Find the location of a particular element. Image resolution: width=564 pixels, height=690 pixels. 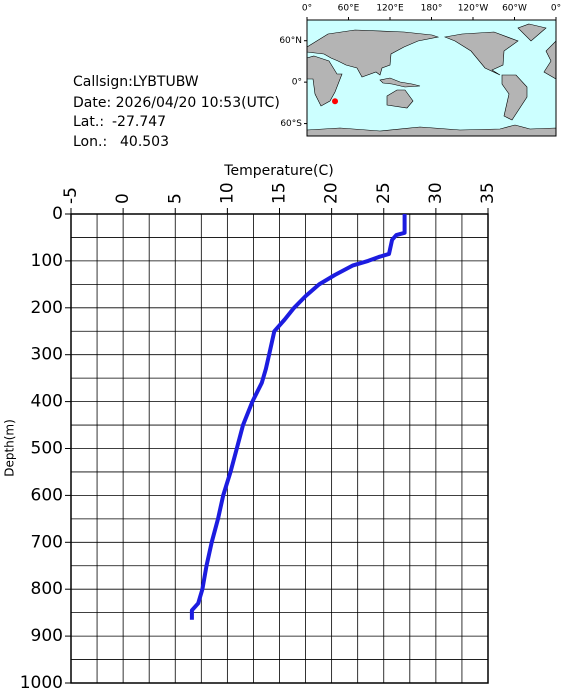

position-marker is located at coordinates (335, 101).